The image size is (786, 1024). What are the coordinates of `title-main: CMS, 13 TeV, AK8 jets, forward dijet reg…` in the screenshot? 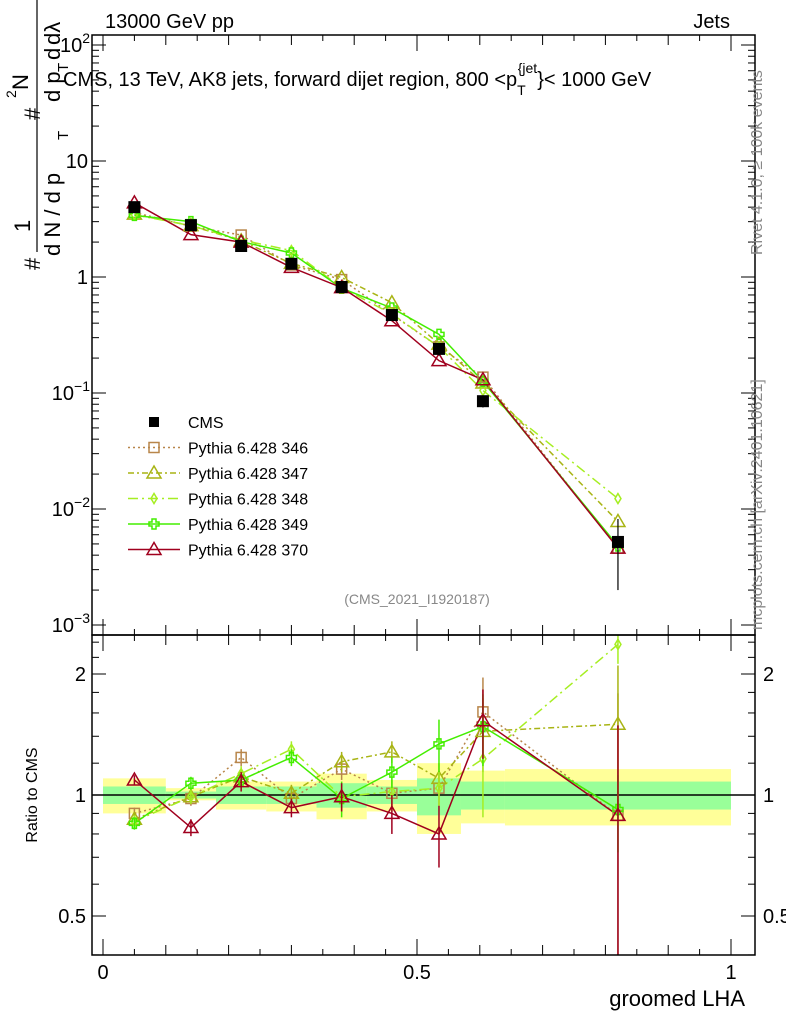 It's located at (290, 80).